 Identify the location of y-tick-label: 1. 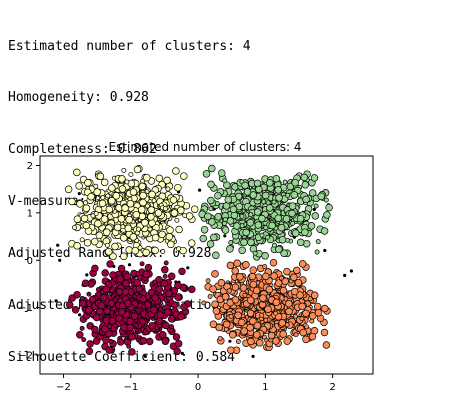
(30, 213).